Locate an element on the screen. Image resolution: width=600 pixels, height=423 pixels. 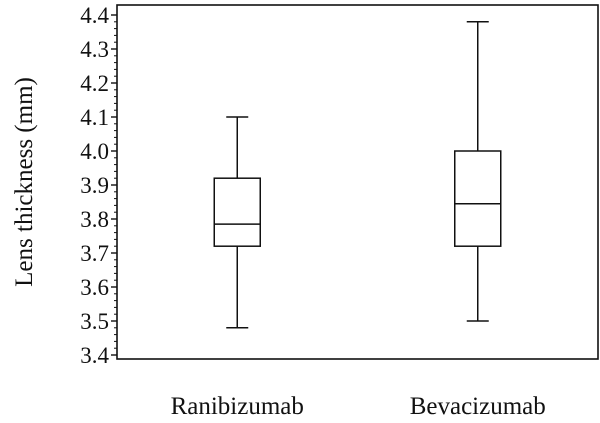
y-axis-ticks: 3.4 3.5 3.6 3.7 3.8 3.9 4.0 4.1 4.2 4.3 4.4 is located at coordinates (98, 185).